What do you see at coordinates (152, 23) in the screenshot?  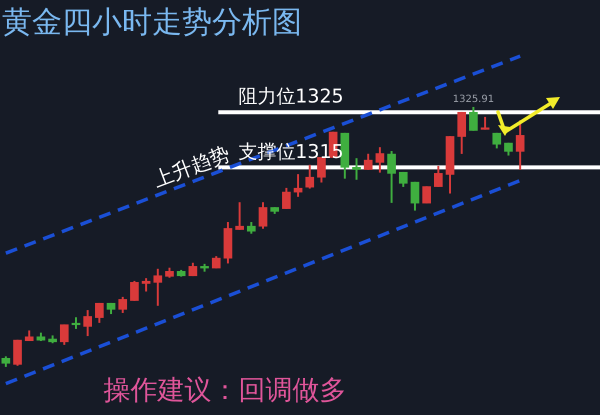 I see `chart-title: 黄金四小时走势分析图` at bounding box center [152, 23].